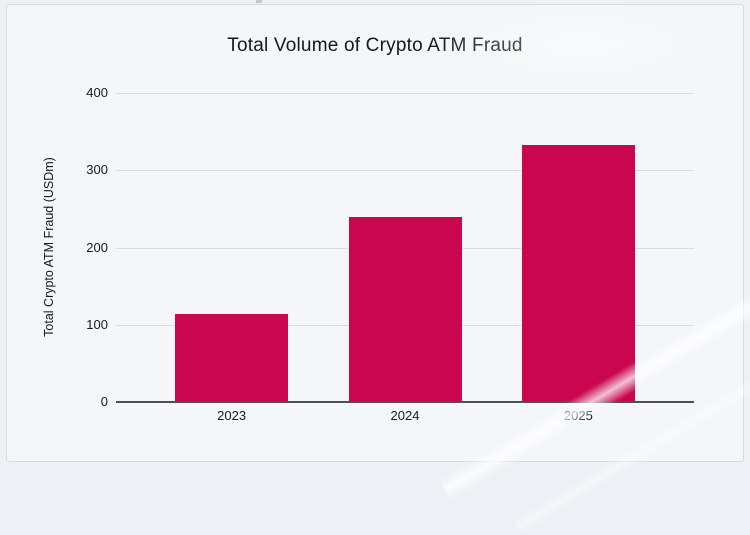  Describe the element at coordinates (405, 415) in the screenshot. I see `x-tick-label: 2024` at that location.